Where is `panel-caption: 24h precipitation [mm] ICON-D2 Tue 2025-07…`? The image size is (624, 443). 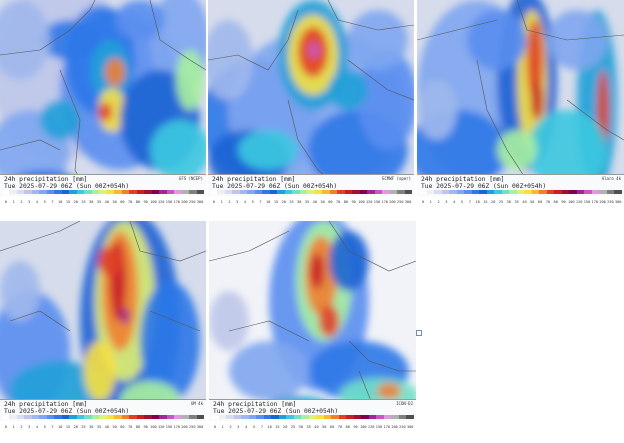 panel-caption: 24h precipitation [mm] ICON-D2 Tue 2025-07… is located at coordinates (312, 410).